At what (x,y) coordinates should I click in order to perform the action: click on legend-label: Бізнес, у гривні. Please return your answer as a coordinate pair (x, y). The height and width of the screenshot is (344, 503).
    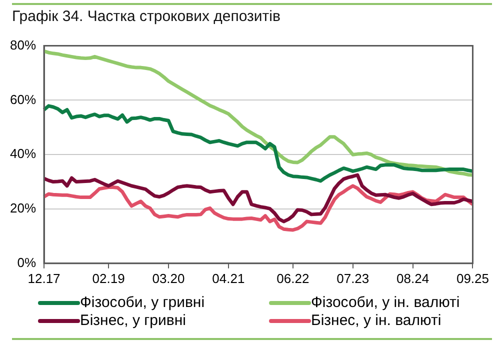
    Looking at the image, I should click on (133, 321).